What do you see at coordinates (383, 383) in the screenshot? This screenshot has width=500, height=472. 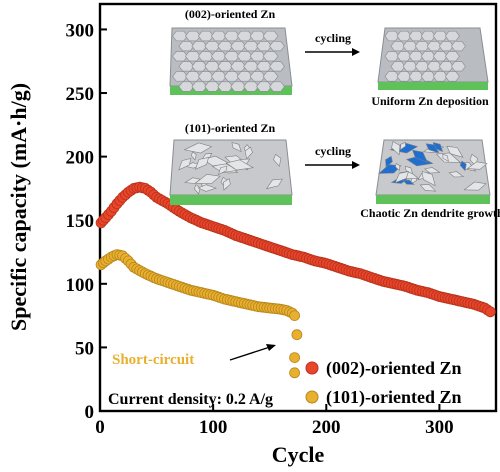 I see `legend: (002)-oriented Zn (101)-oriented Zn` at bounding box center [383, 383].